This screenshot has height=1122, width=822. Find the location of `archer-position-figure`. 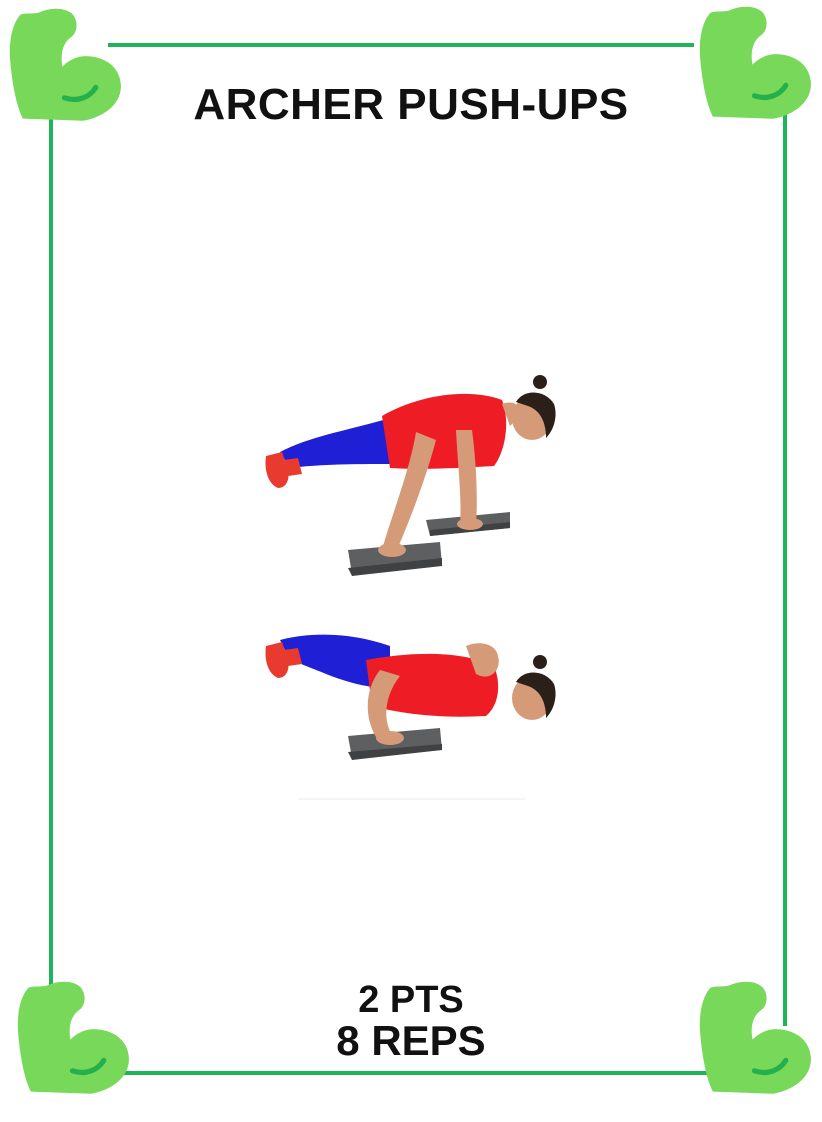

archer-position-figure is located at coordinates (410, 697).